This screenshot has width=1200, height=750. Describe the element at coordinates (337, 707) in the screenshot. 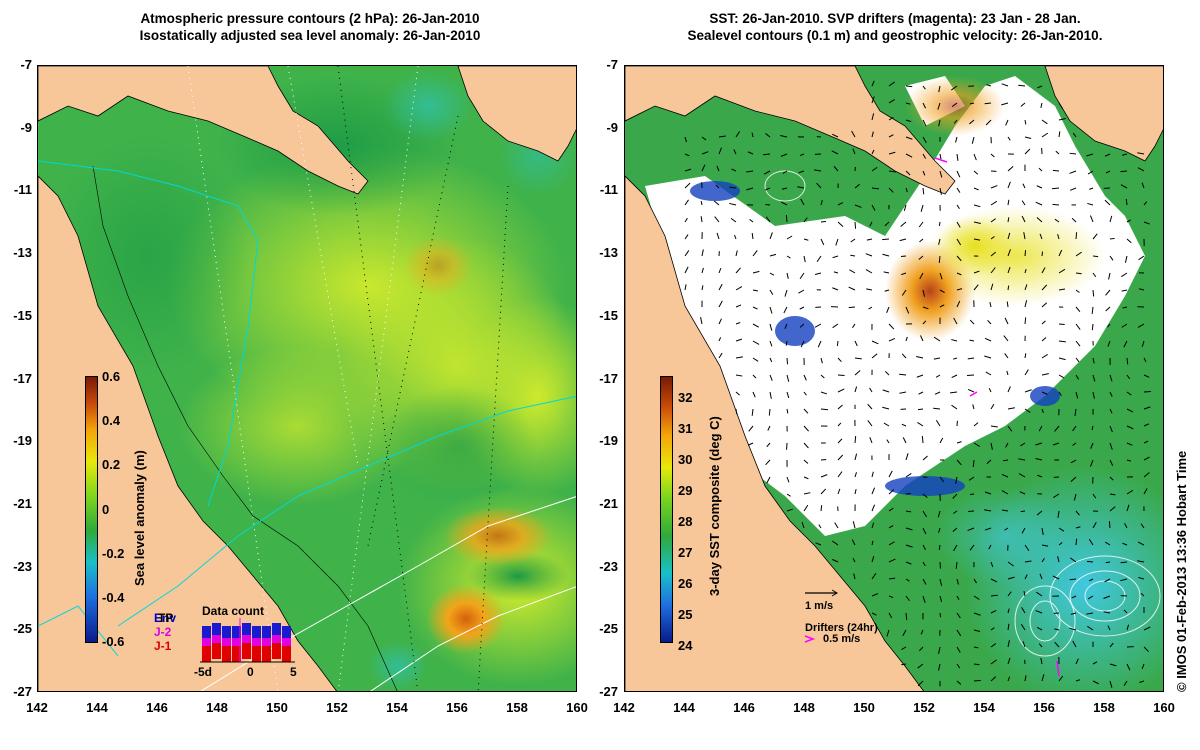

I see `x-tick-label: 152` at that location.